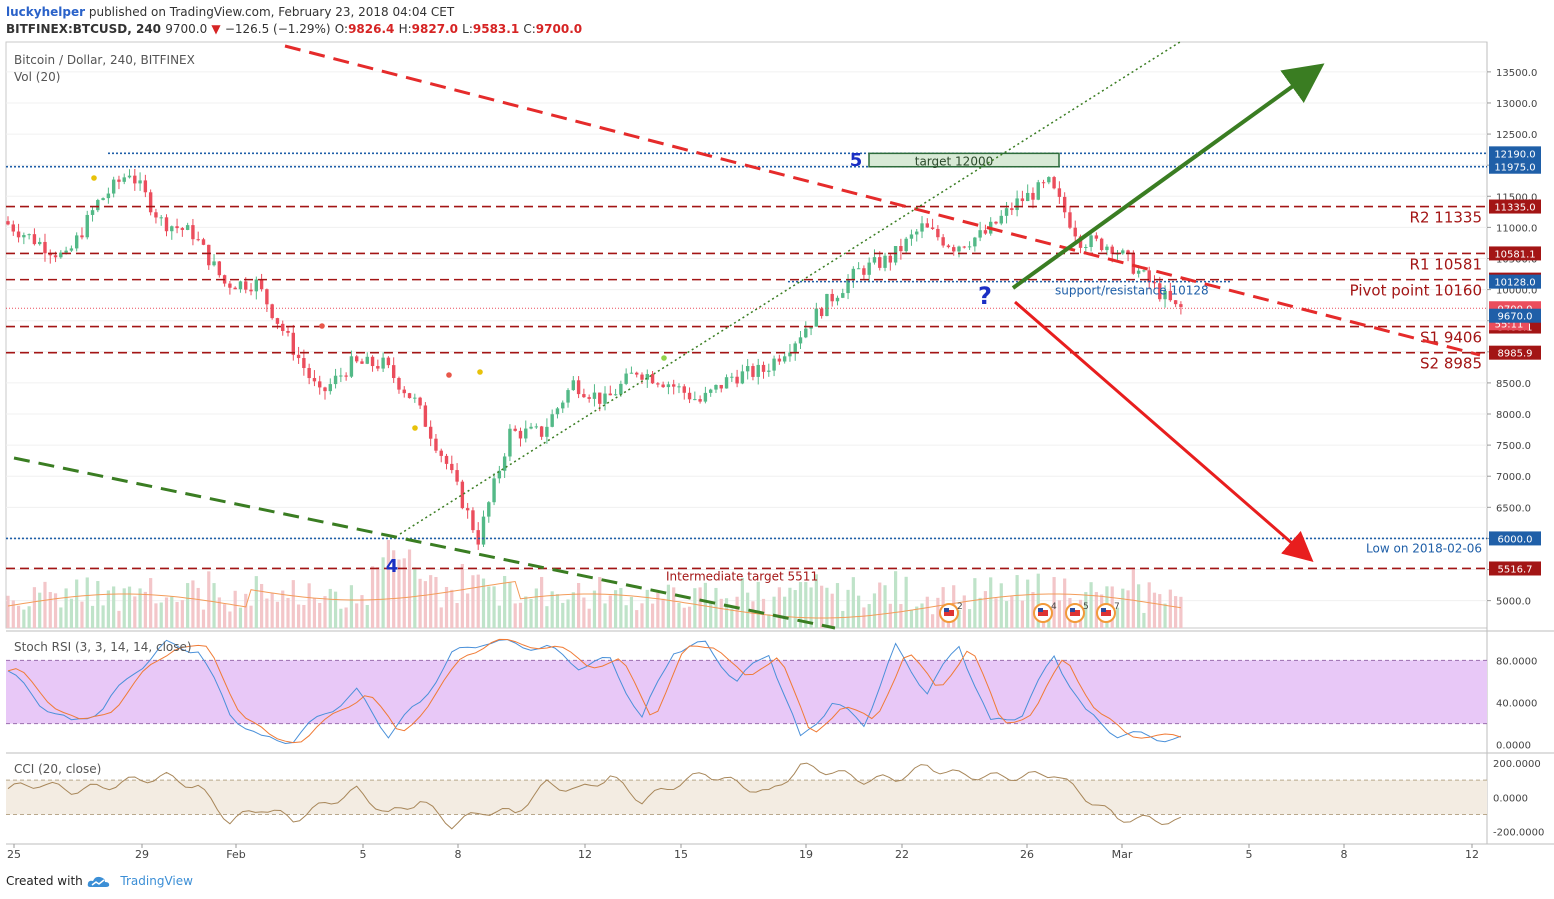 Image resolution: width=1554 pixels, height=899 pixels. Describe the element at coordinates (84, 29) in the screenshot. I see `symbol-text: BITFINEX:BTCUSD, 240` at that location.